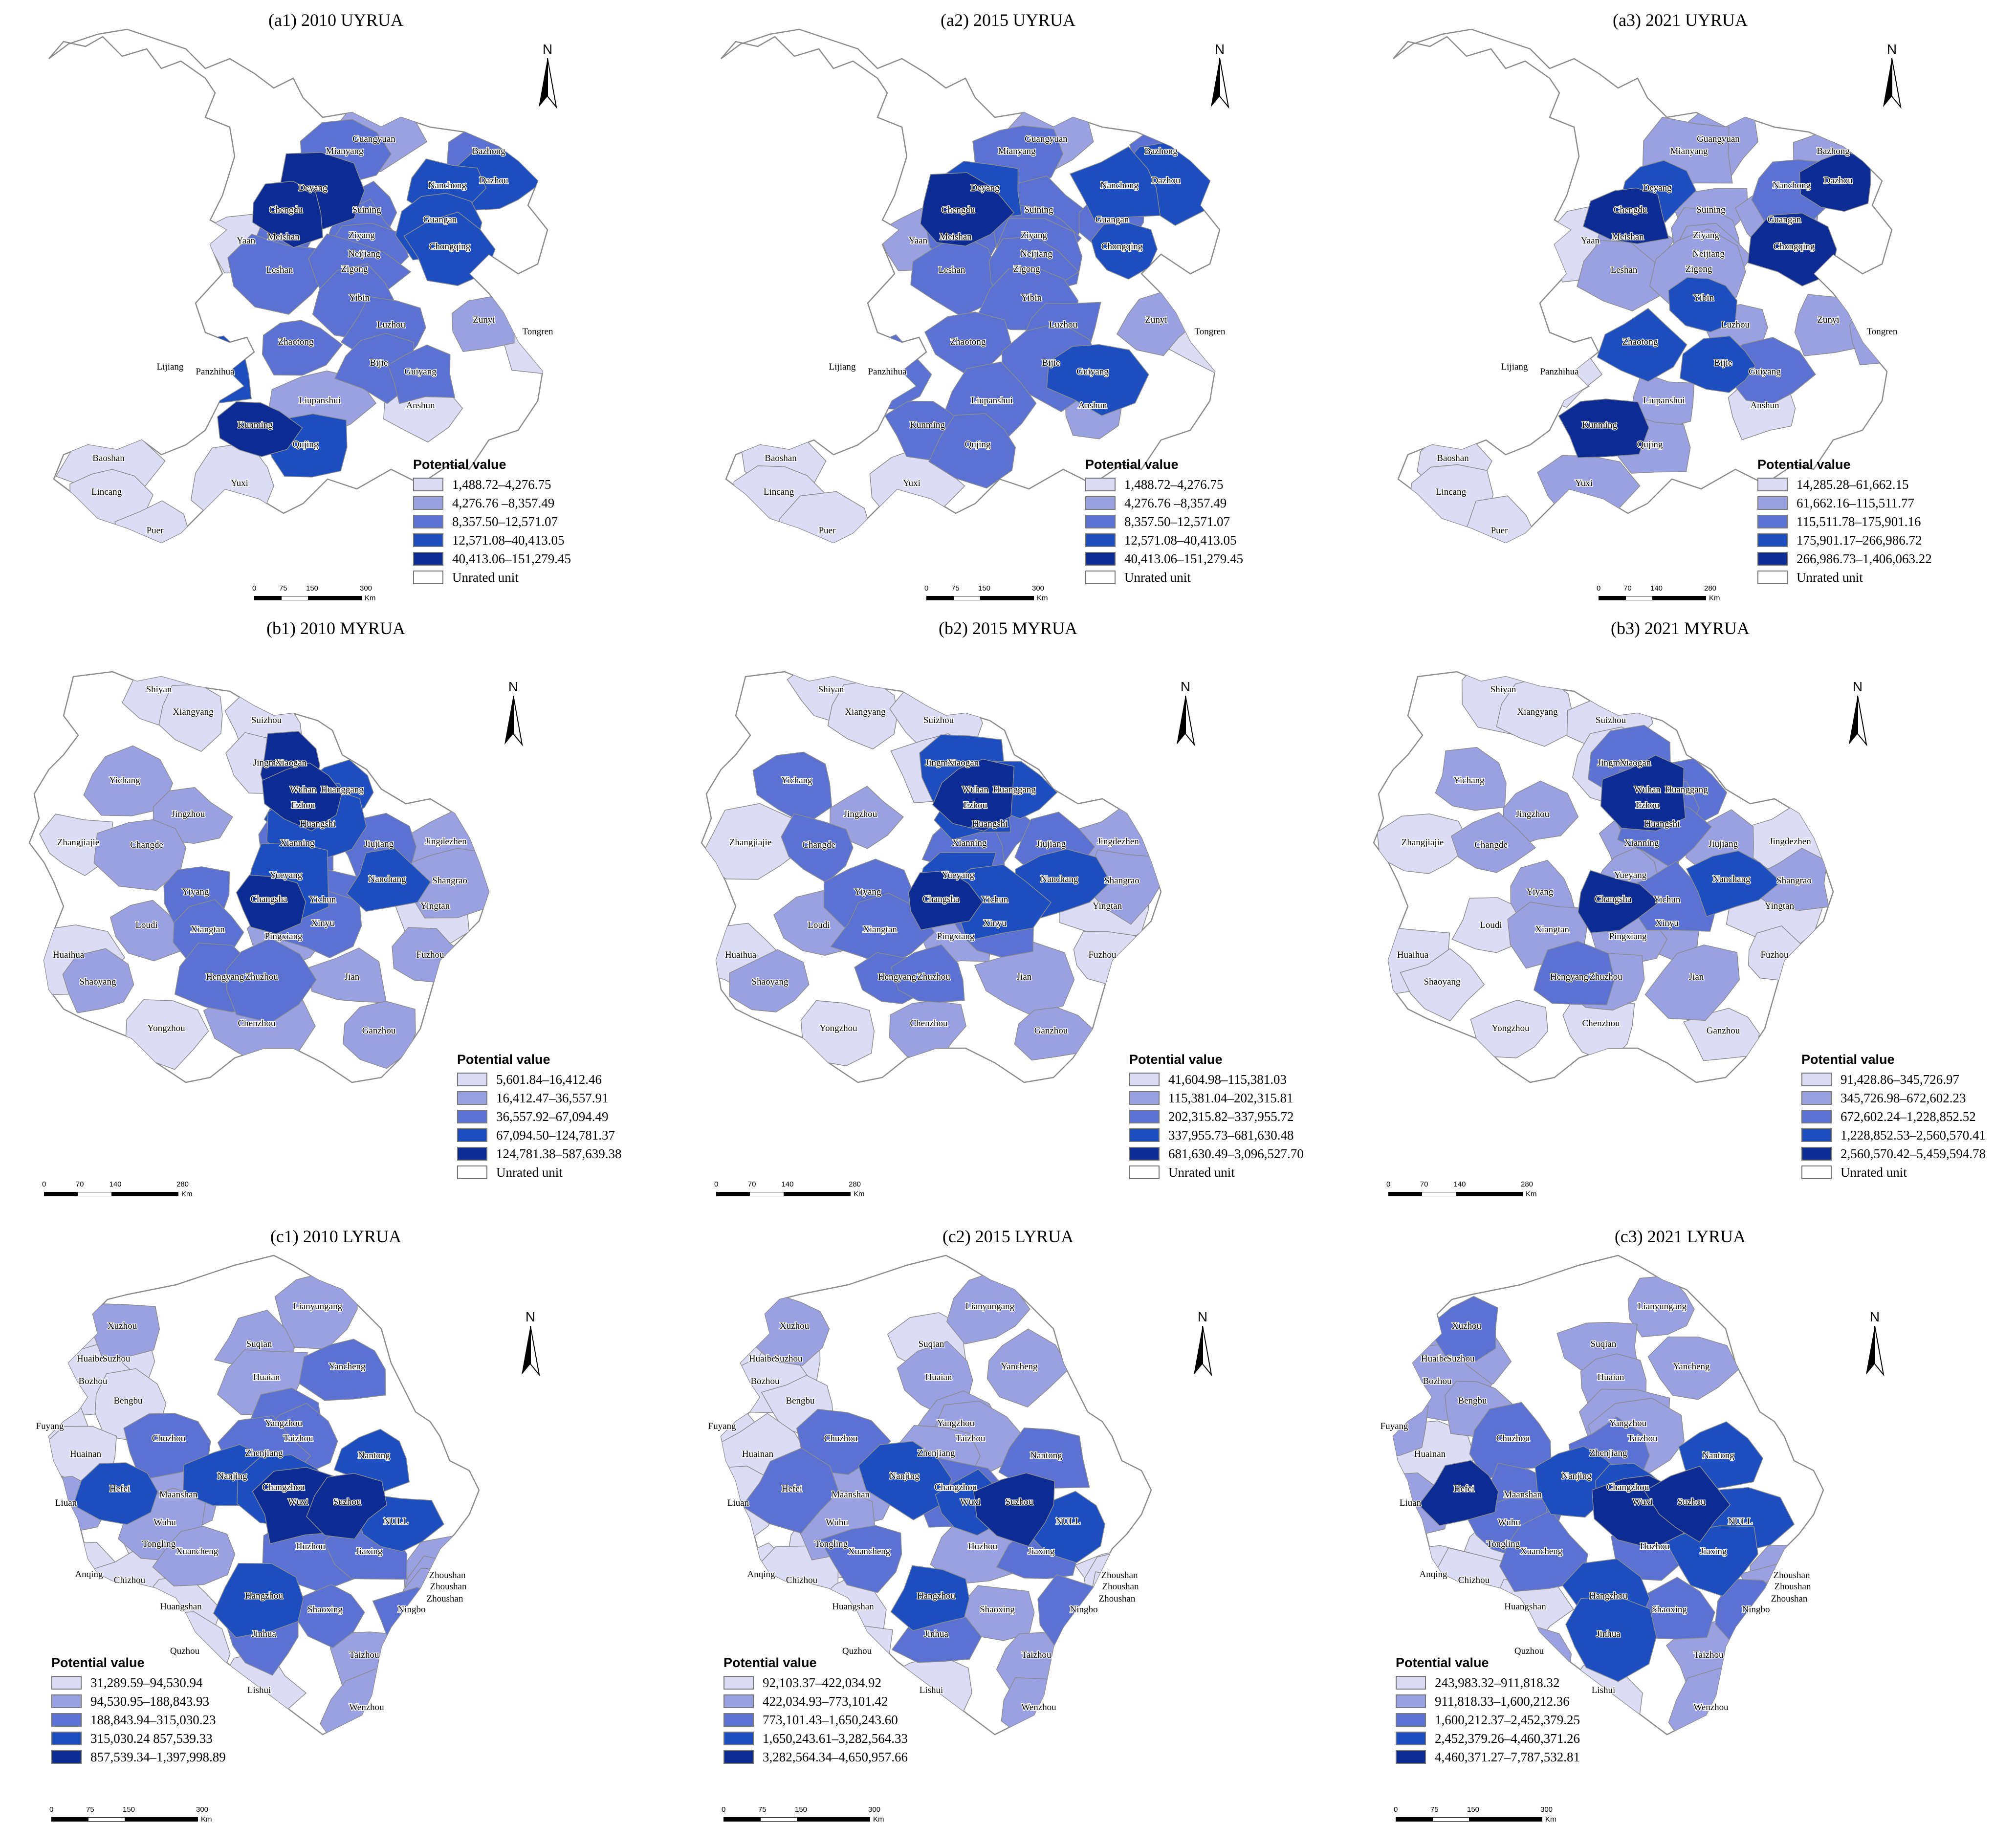 The width and height of the screenshot is (2016, 1824). Describe the element at coordinates (1164, 577) in the screenshot. I see `legend-item-unrated: Unrated unit` at that location.